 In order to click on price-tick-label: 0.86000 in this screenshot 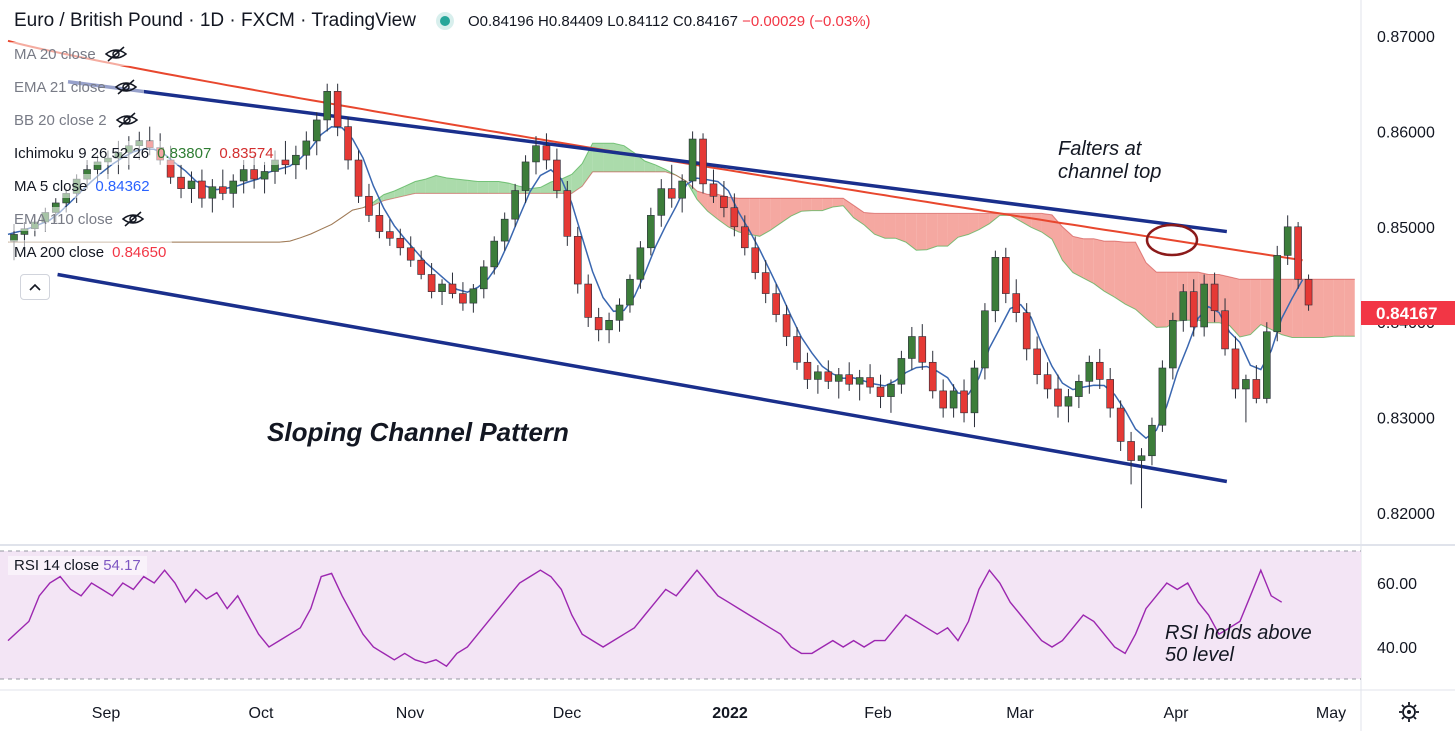, I will do `click(1406, 132)`.